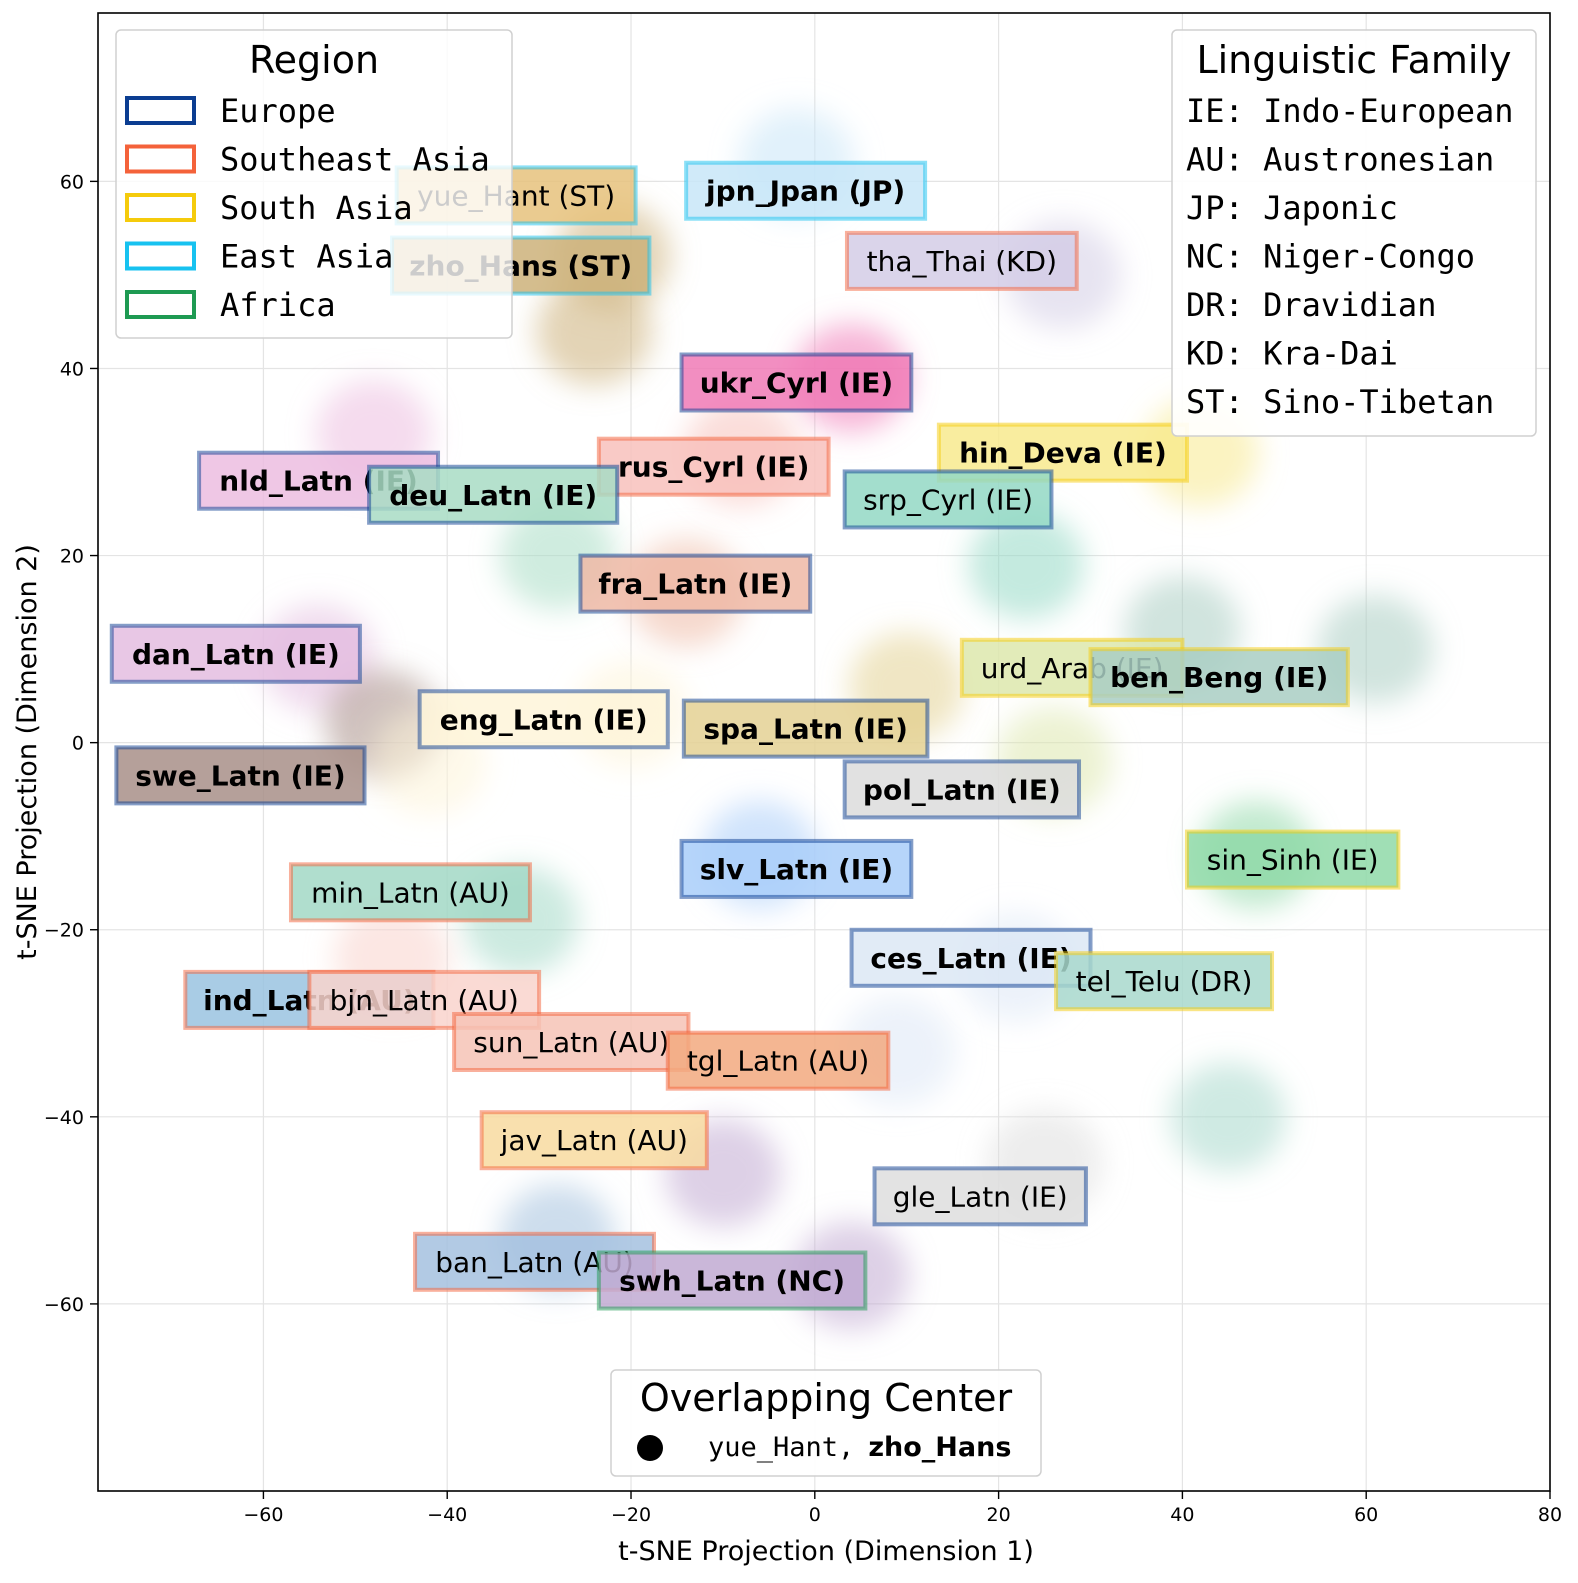 The width and height of the screenshot is (1578, 1583). What do you see at coordinates (1353, 60) in the screenshot?
I see `family-legend-title: Linguistic Family` at bounding box center [1353, 60].